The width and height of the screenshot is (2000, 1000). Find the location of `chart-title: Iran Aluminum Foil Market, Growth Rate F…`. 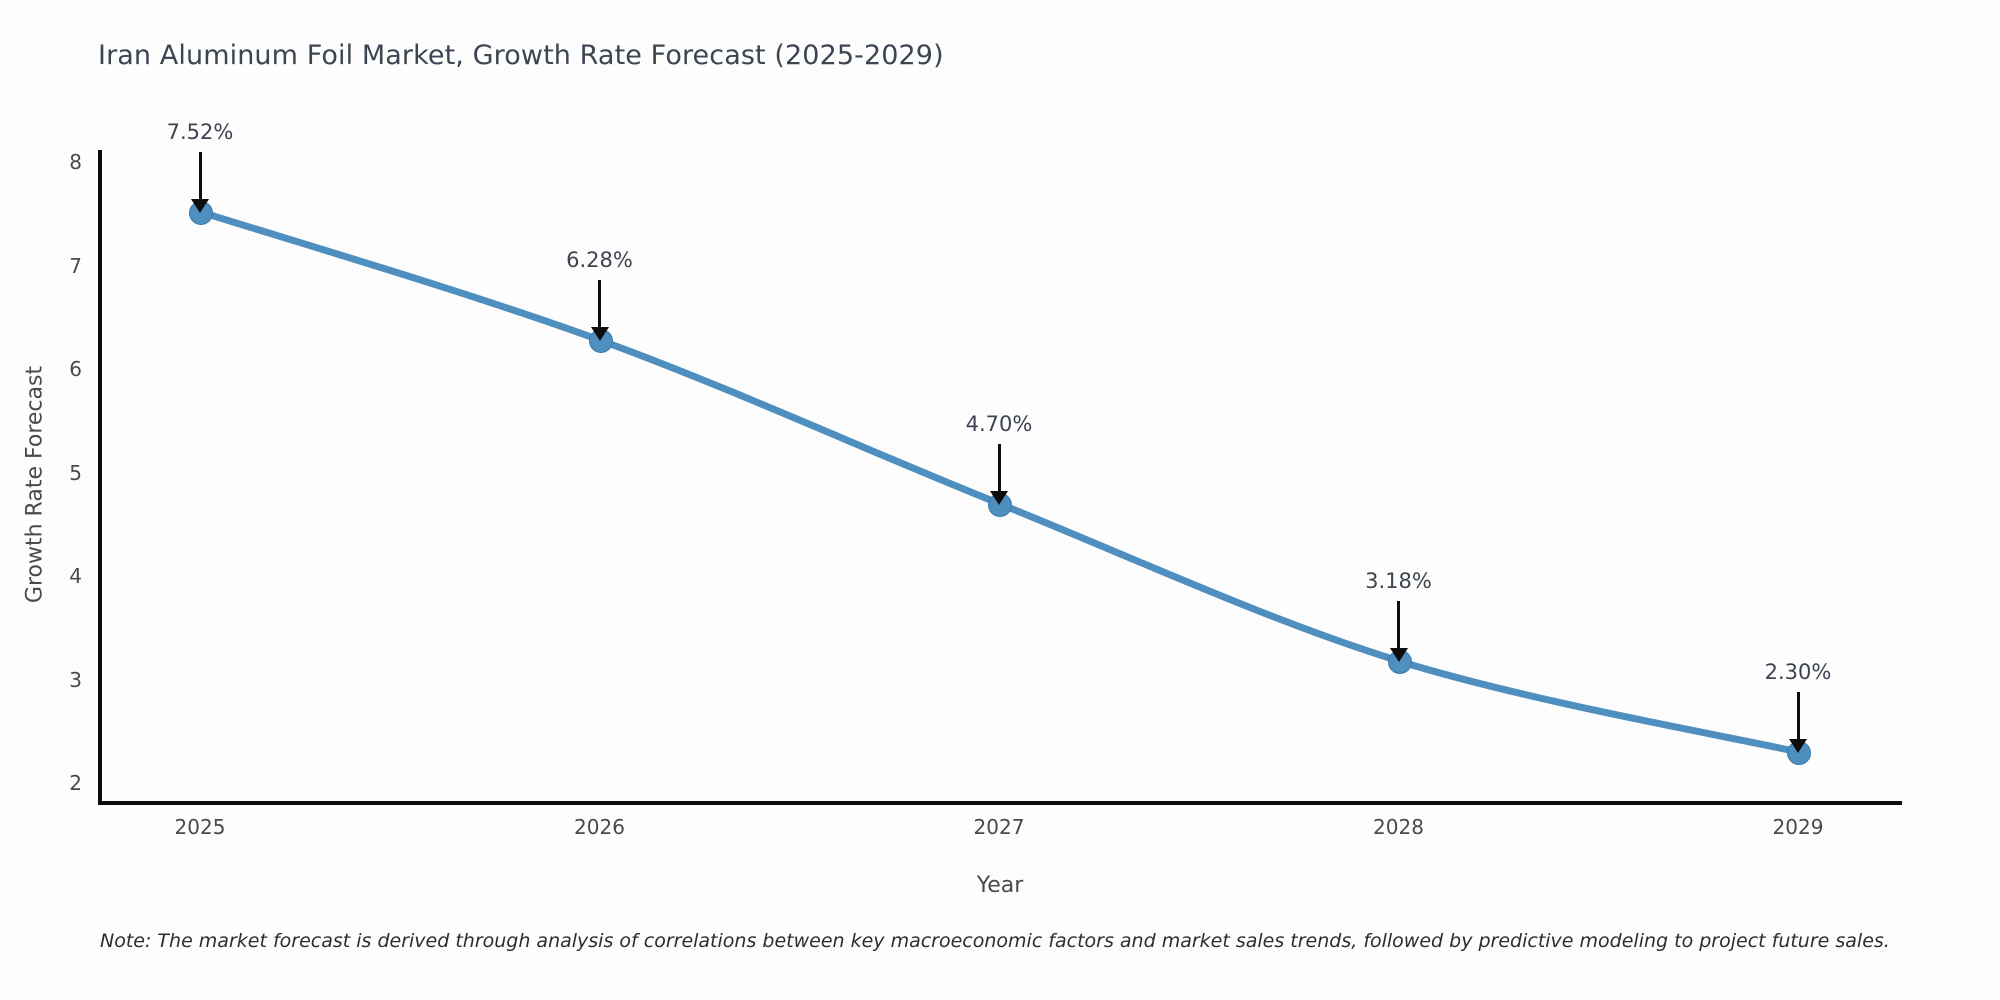

chart-title: Iran Aluminum Foil Market, Growth Rate F… is located at coordinates (521, 55).